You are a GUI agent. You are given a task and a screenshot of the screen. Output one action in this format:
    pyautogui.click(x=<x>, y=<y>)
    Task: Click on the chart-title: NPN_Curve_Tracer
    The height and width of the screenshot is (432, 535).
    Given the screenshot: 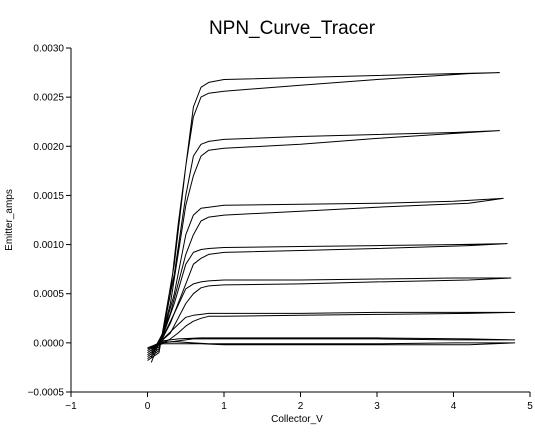 What is the action you would take?
    pyautogui.click(x=292, y=28)
    